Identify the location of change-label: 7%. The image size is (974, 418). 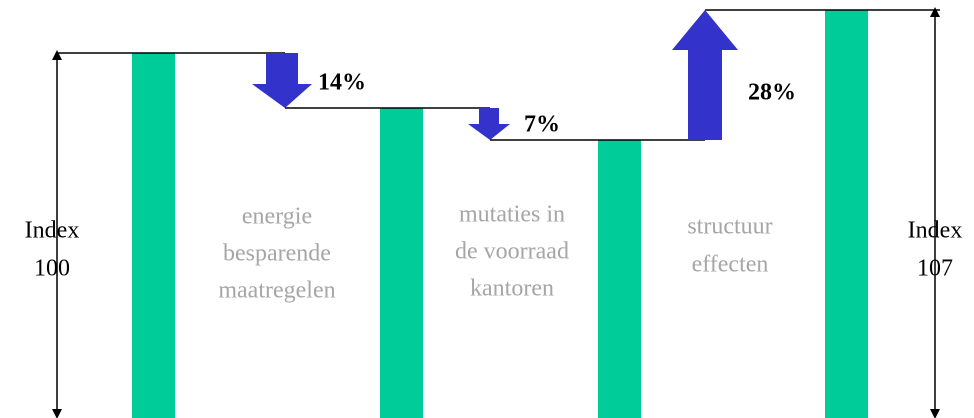
(542, 125).